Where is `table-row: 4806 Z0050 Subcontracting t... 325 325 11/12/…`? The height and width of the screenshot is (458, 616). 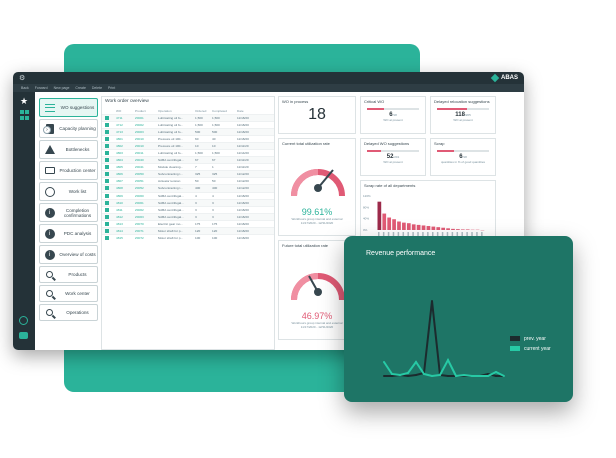 table-row: 4806 Z0050 Subcontracting t... 325 325 11/12/… is located at coordinates (188, 174).